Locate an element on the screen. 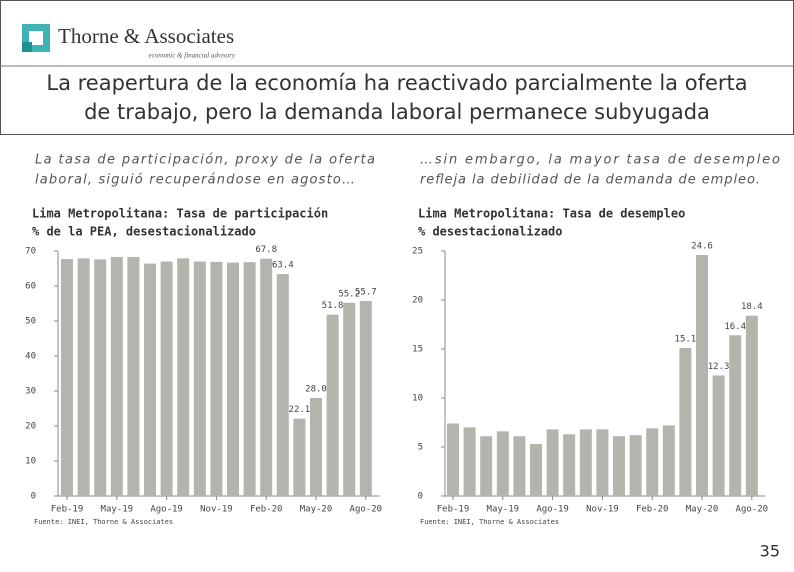 The height and width of the screenshot is (572, 794). y-tick-label: 15 is located at coordinates (417, 350).